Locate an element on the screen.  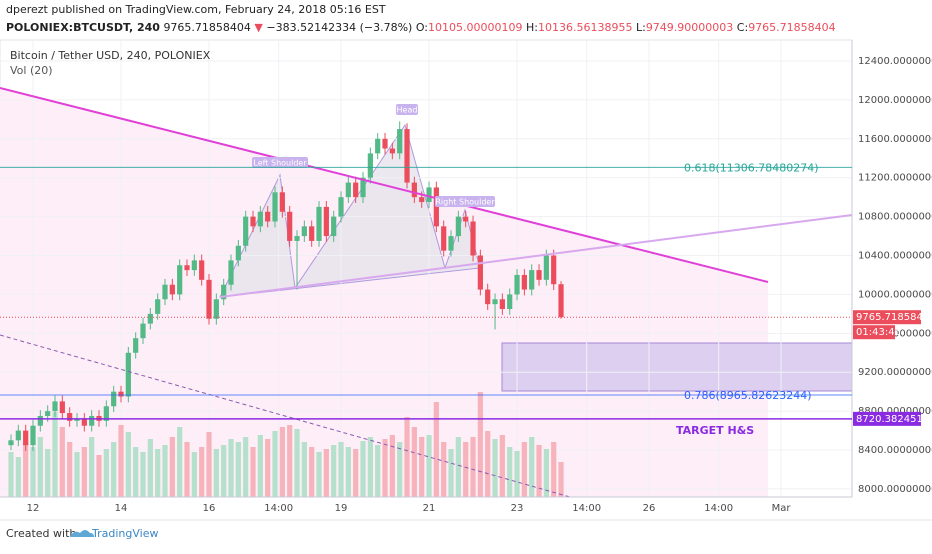
x-tick-label: Mar is located at coordinates (782, 508).